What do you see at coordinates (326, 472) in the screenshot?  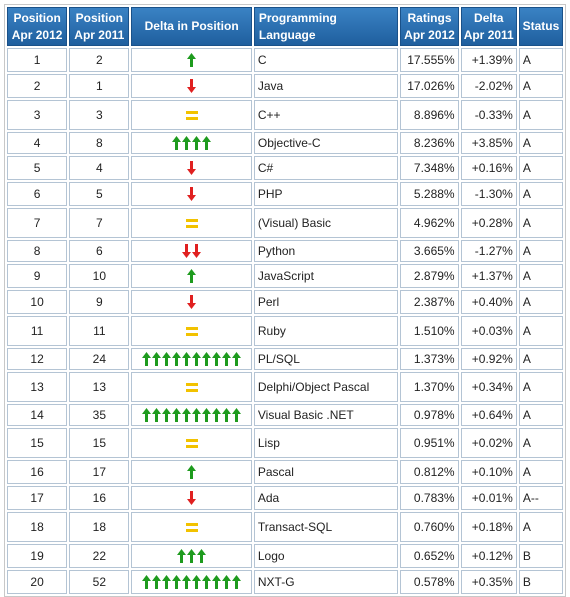 I see `language-name-cell: Pascal` at bounding box center [326, 472].